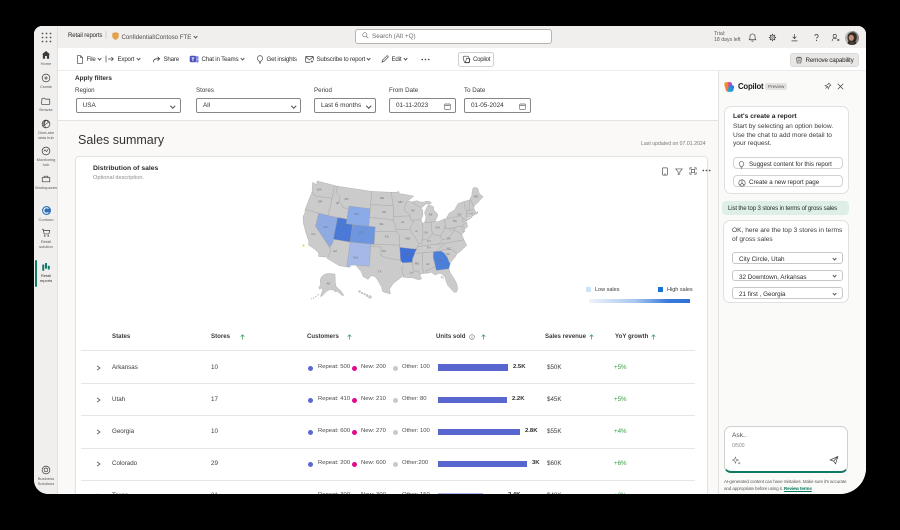  What do you see at coordinates (382, 198) in the screenshot?
I see `svg-text: ND` at bounding box center [382, 198].